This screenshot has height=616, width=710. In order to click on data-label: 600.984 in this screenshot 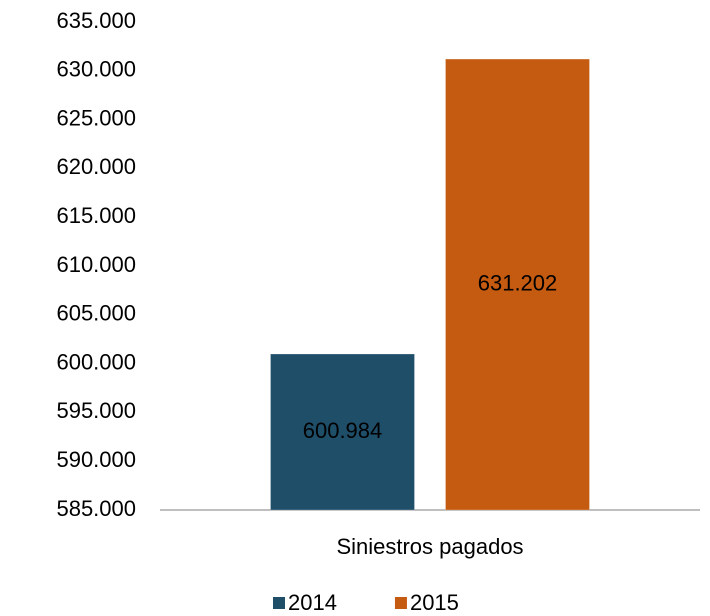, I will do `click(343, 430)`.